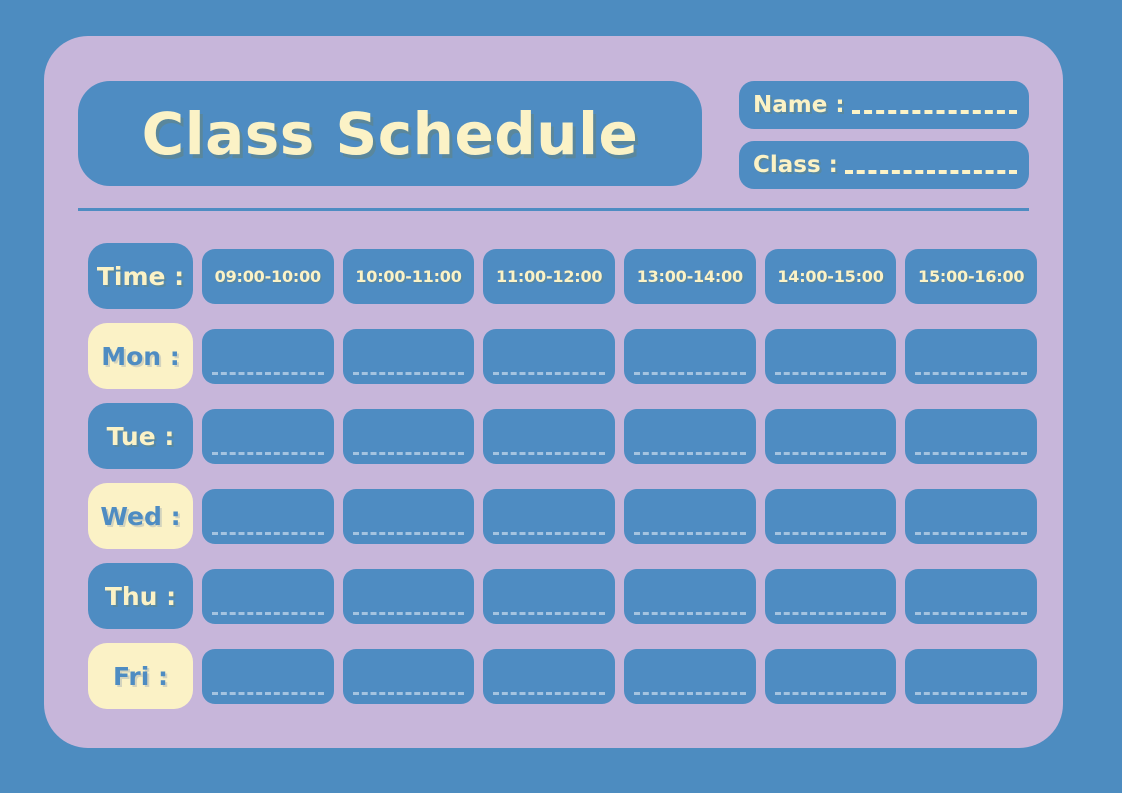 The image size is (1122, 793). I want to click on time-slot-4-label: 13:00-14:00, so click(690, 276).